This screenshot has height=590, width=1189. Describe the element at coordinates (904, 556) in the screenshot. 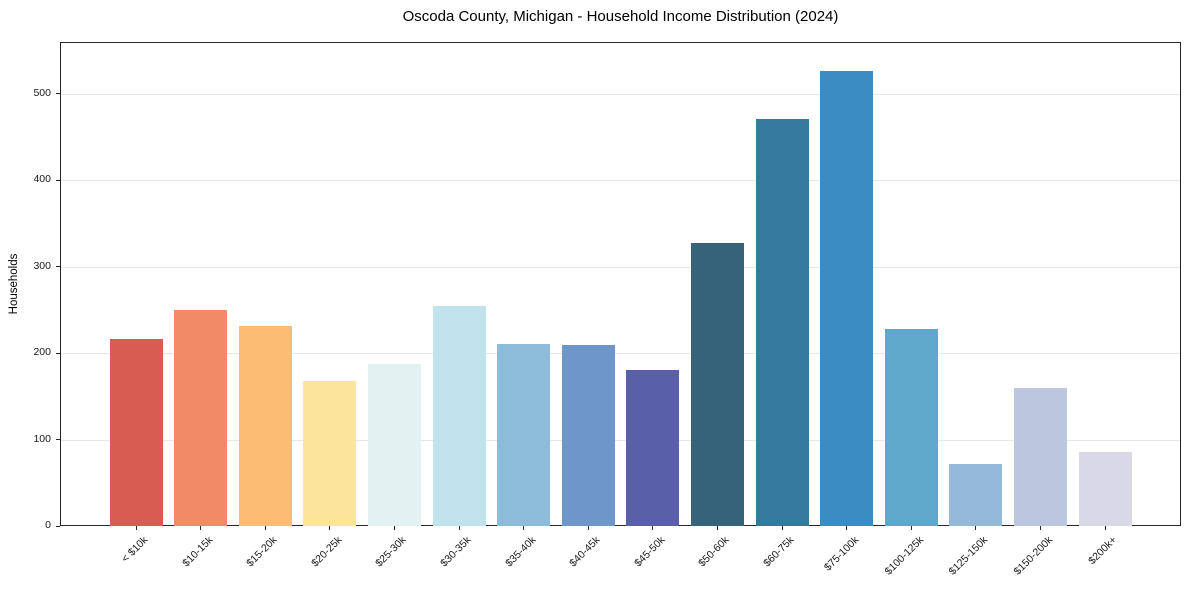

I see `x-tick-label-12: $100-125k` at that location.